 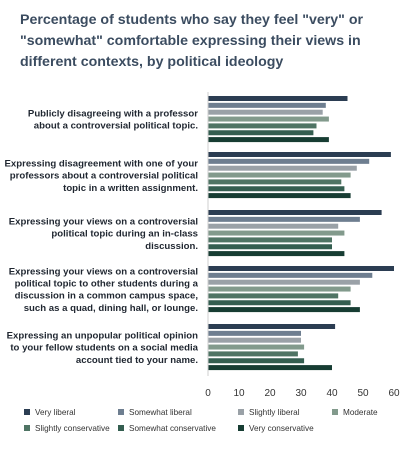 What do you see at coordinates (101, 163) in the screenshot?
I see `category-label: Expressing disagreement with one of your` at bounding box center [101, 163].